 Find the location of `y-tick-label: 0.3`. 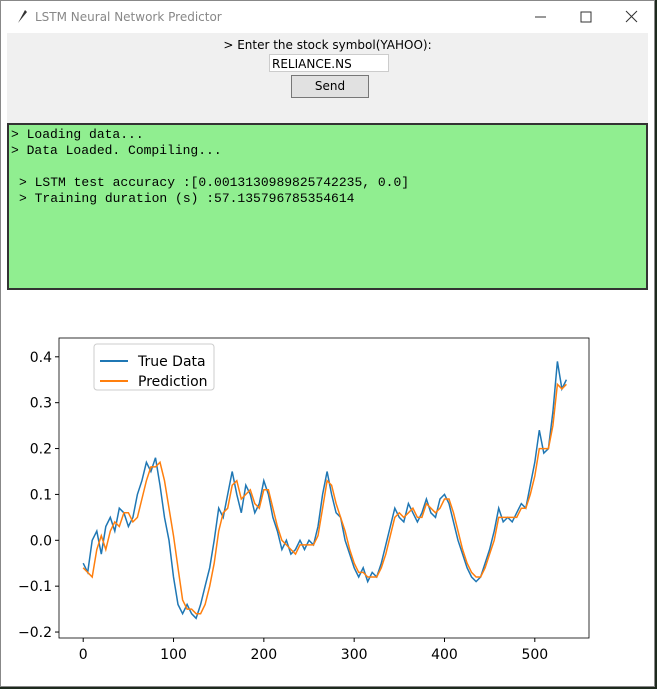

y-tick-label: 0.3 is located at coordinates (41, 404).